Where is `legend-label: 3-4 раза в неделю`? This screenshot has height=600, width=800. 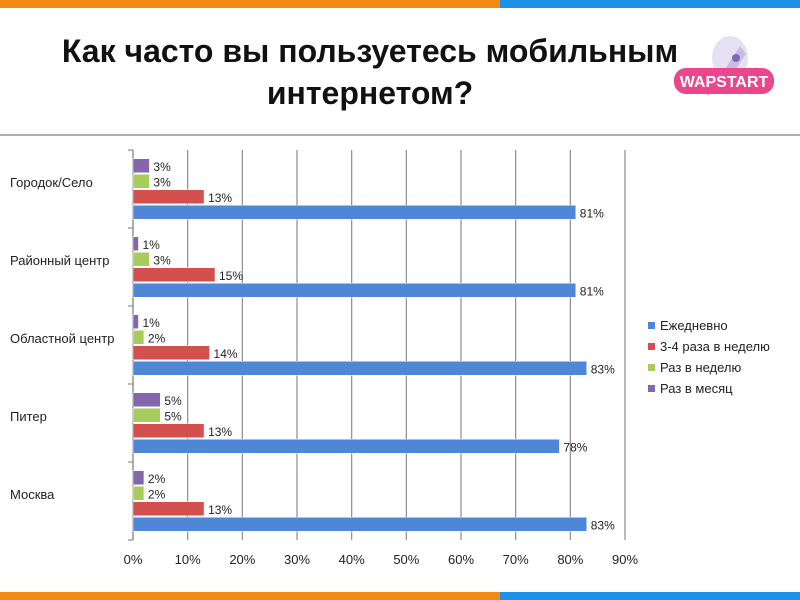
legend-label: 3-4 раза в неделю is located at coordinates (715, 346).